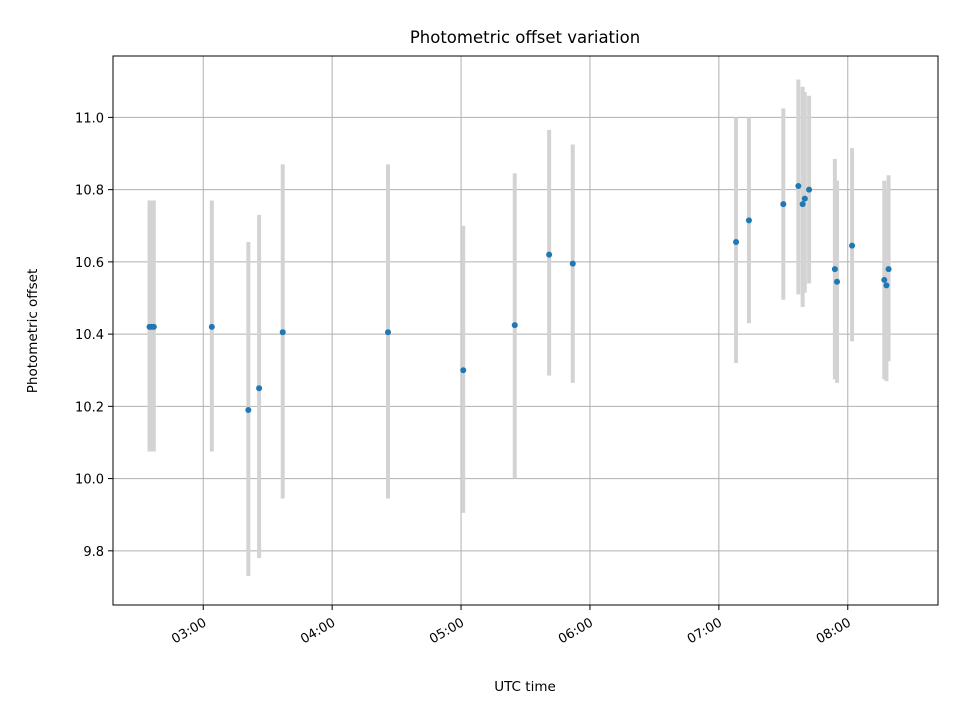  I want to click on y-tick-label: 10.6, so click(89, 263).